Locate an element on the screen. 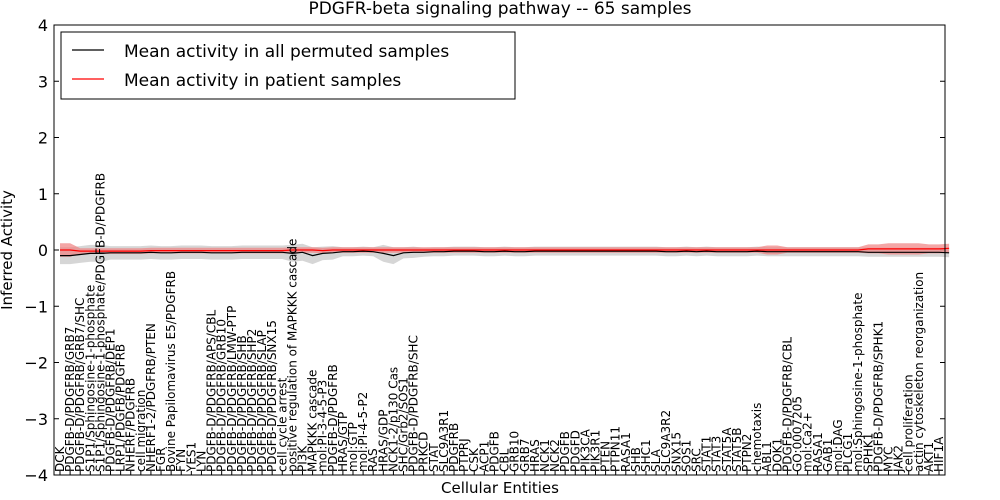 The height and width of the screenshot is (500, 1000). band-permuted is located at coordinates (505, 254).